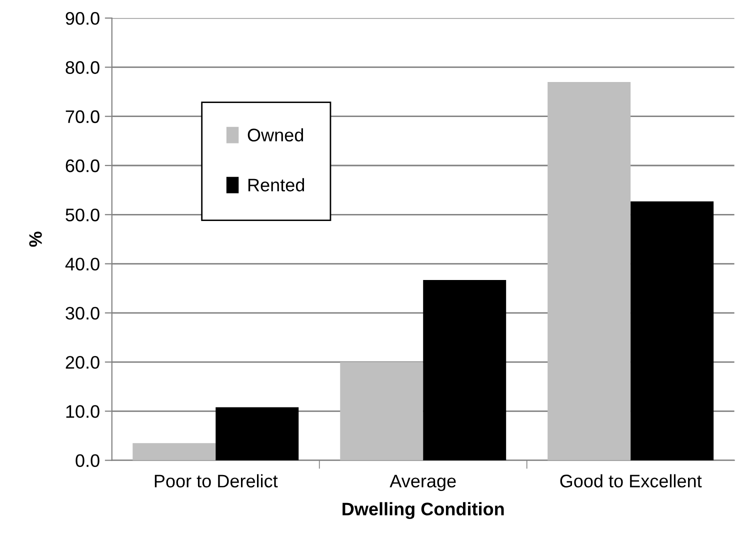 The height and width of the screenshot is (548, 741). I want to click on legend-label: Rented, so click(276, 185).